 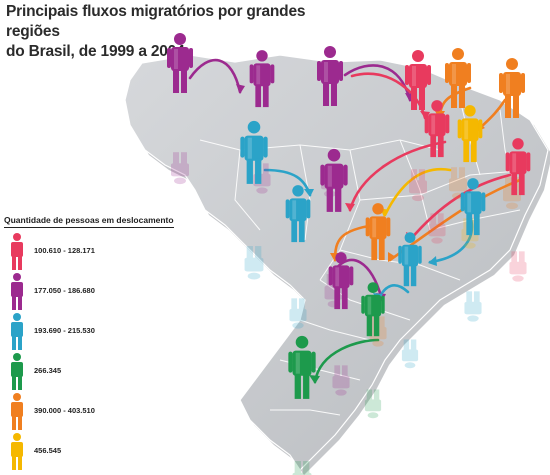 I want to click on legend-label: 193.690 - 215.530, so click(x=64, y=330).